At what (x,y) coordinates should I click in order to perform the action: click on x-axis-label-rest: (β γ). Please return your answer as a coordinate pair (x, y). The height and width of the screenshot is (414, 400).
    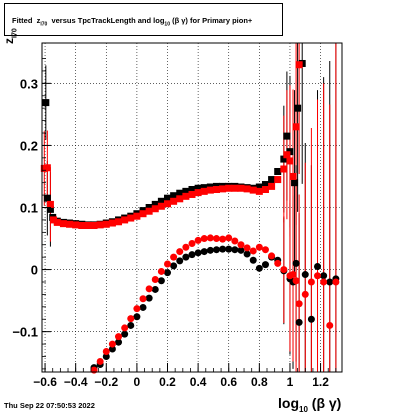
    Looking at the image, I should click on (326, 403).